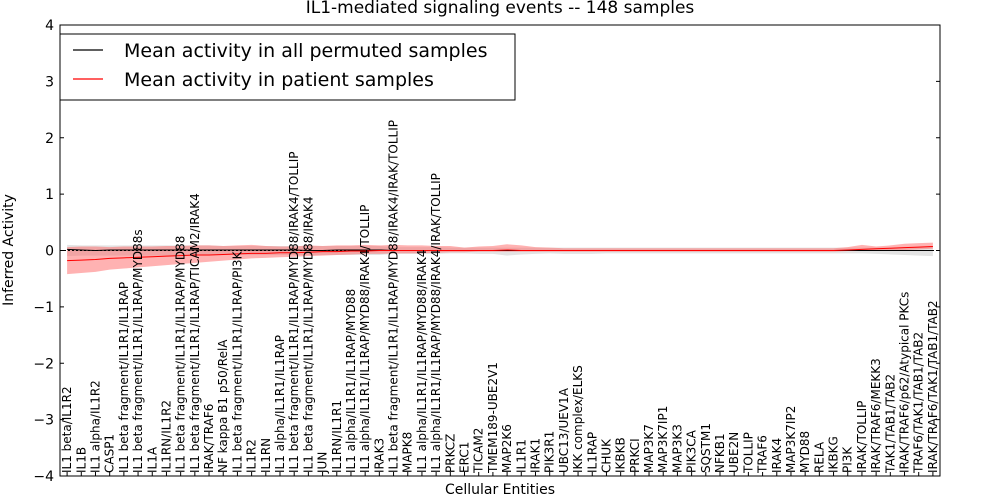  Describe the element at coordinates (890, 424) in the screenshot. I see `x-tick-label: TAK1/TAB1/TAB2` at that location.